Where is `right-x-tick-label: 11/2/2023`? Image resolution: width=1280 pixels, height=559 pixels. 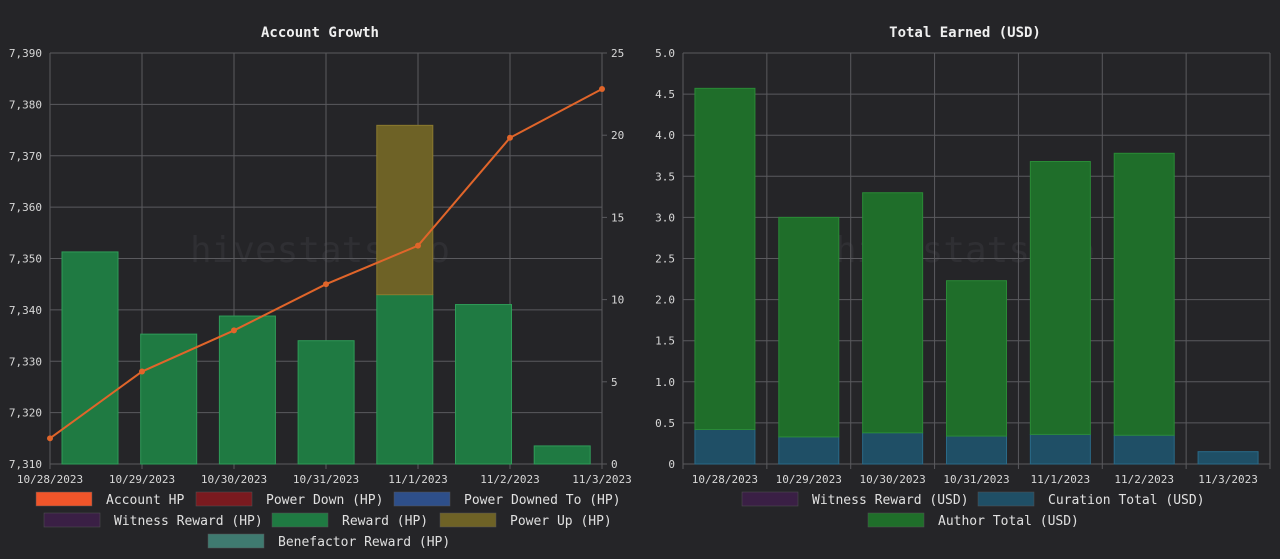
right-x-tick-label: 11/2/2023 is located at coordinates (1144, 479).